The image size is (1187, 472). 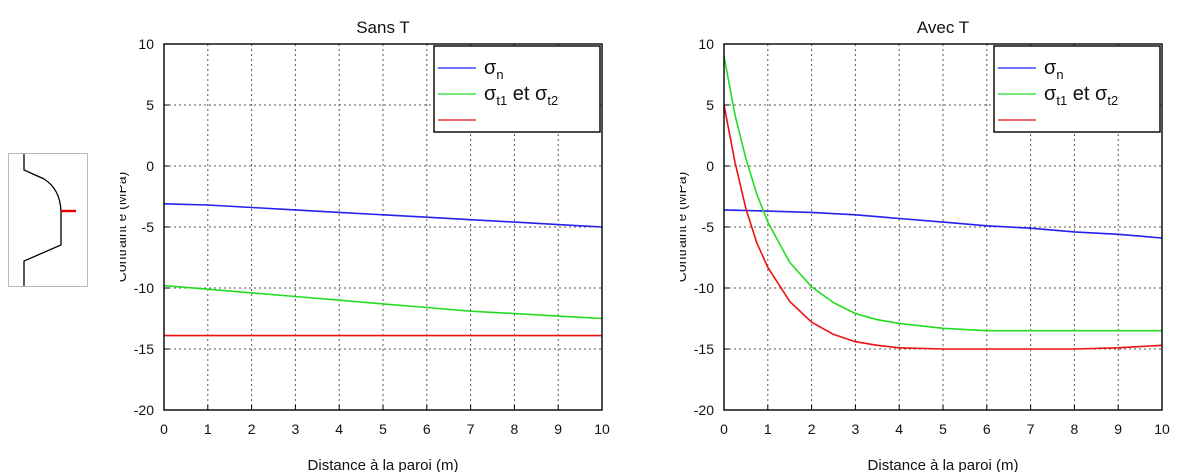 I want to click on chart-title: Sans T, so click(x=383, y=27).